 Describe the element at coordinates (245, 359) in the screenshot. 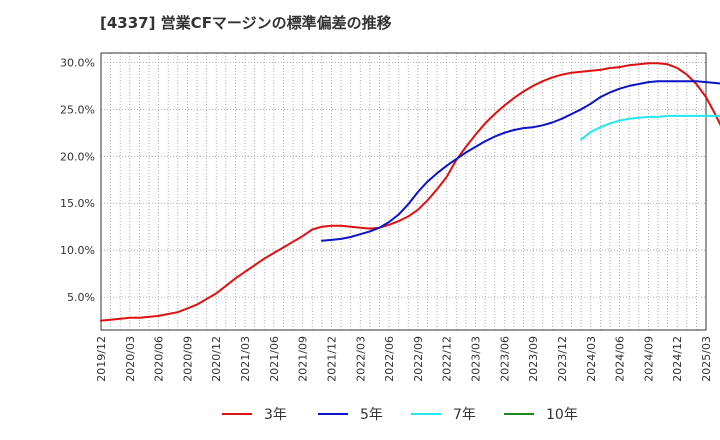

I see `x-tick-label: 2021/03` at that location.